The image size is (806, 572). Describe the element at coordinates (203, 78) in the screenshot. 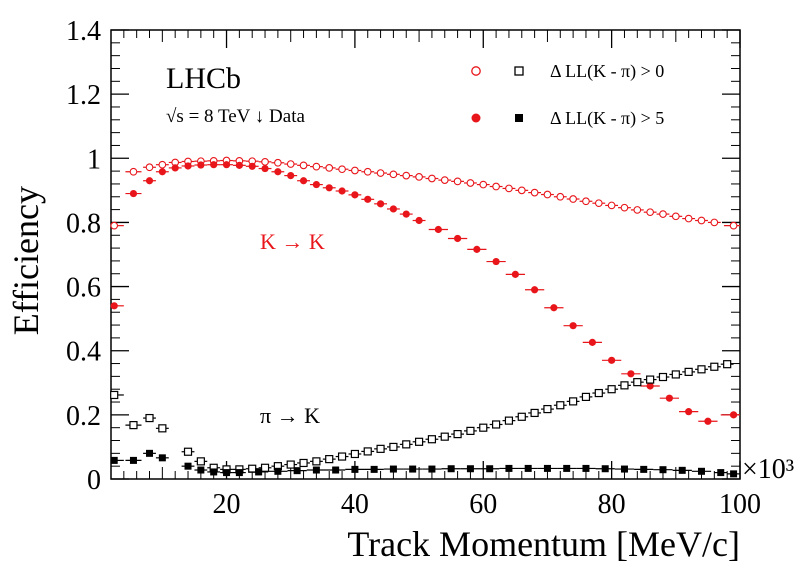

I see `experiment-label: LHCb` at that location.